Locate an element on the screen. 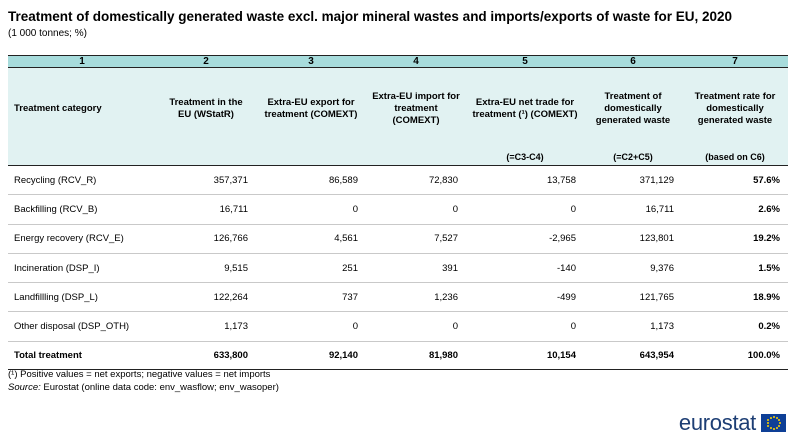  value-cell: 72,830 is located at coordinates (443, 180).